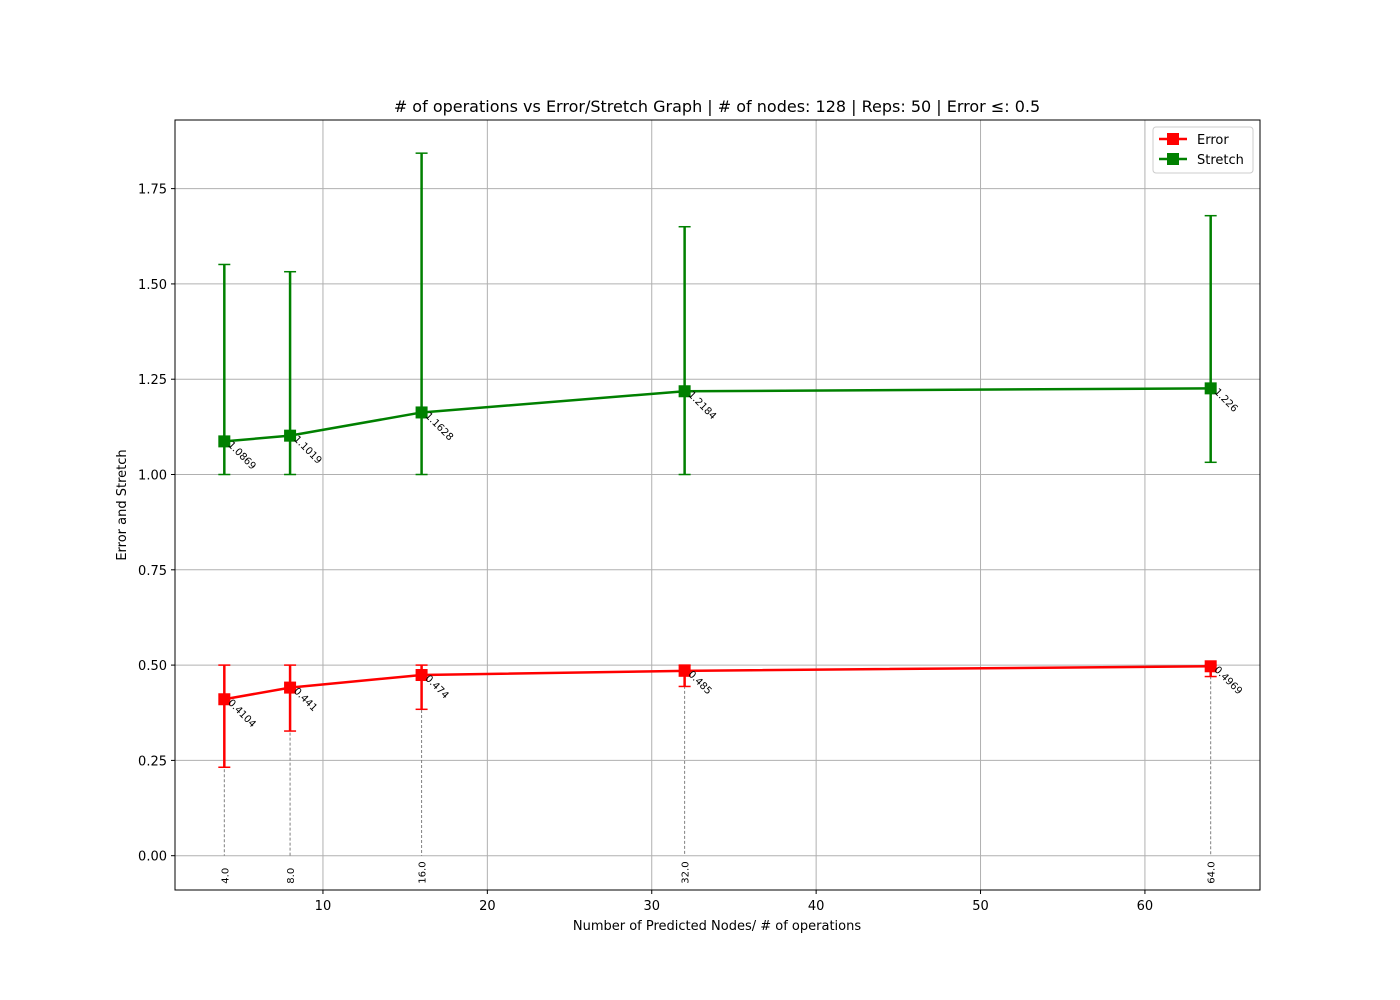  I want to click on data-label: 0.441, so click(305, 700).